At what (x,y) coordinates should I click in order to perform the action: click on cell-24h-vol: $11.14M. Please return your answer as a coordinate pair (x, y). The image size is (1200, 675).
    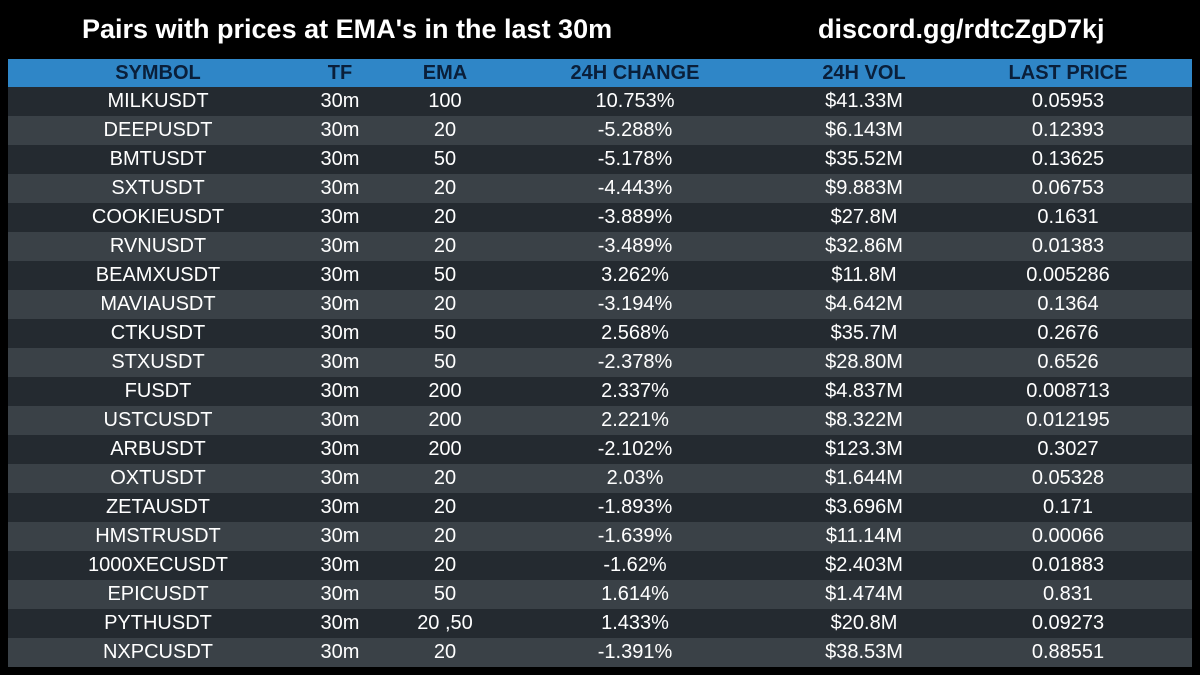
    Looking at the image, I should click on (864, 536).